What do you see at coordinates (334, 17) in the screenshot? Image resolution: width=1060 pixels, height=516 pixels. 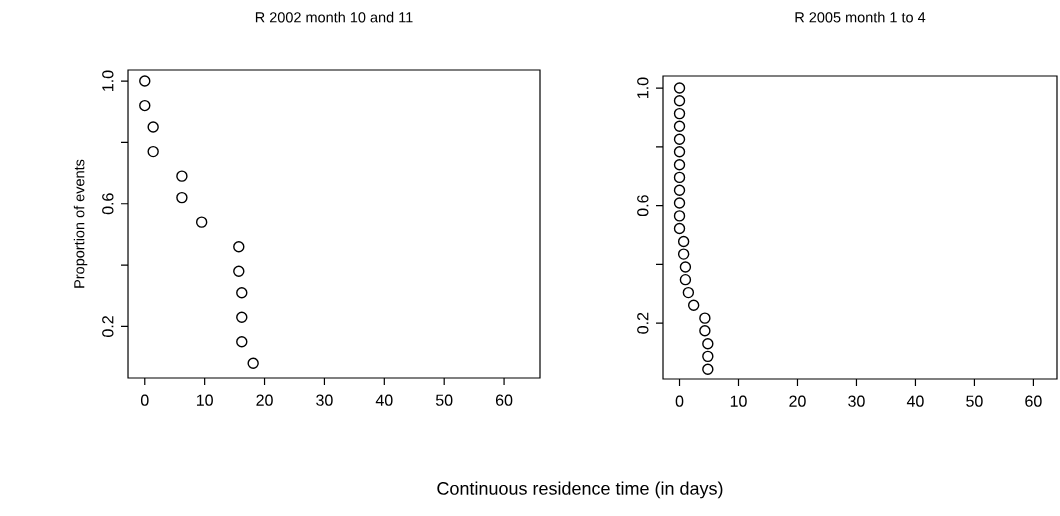 I see `chart-title: R 2002 month 10 and 11` at bounding box center [334, 17].